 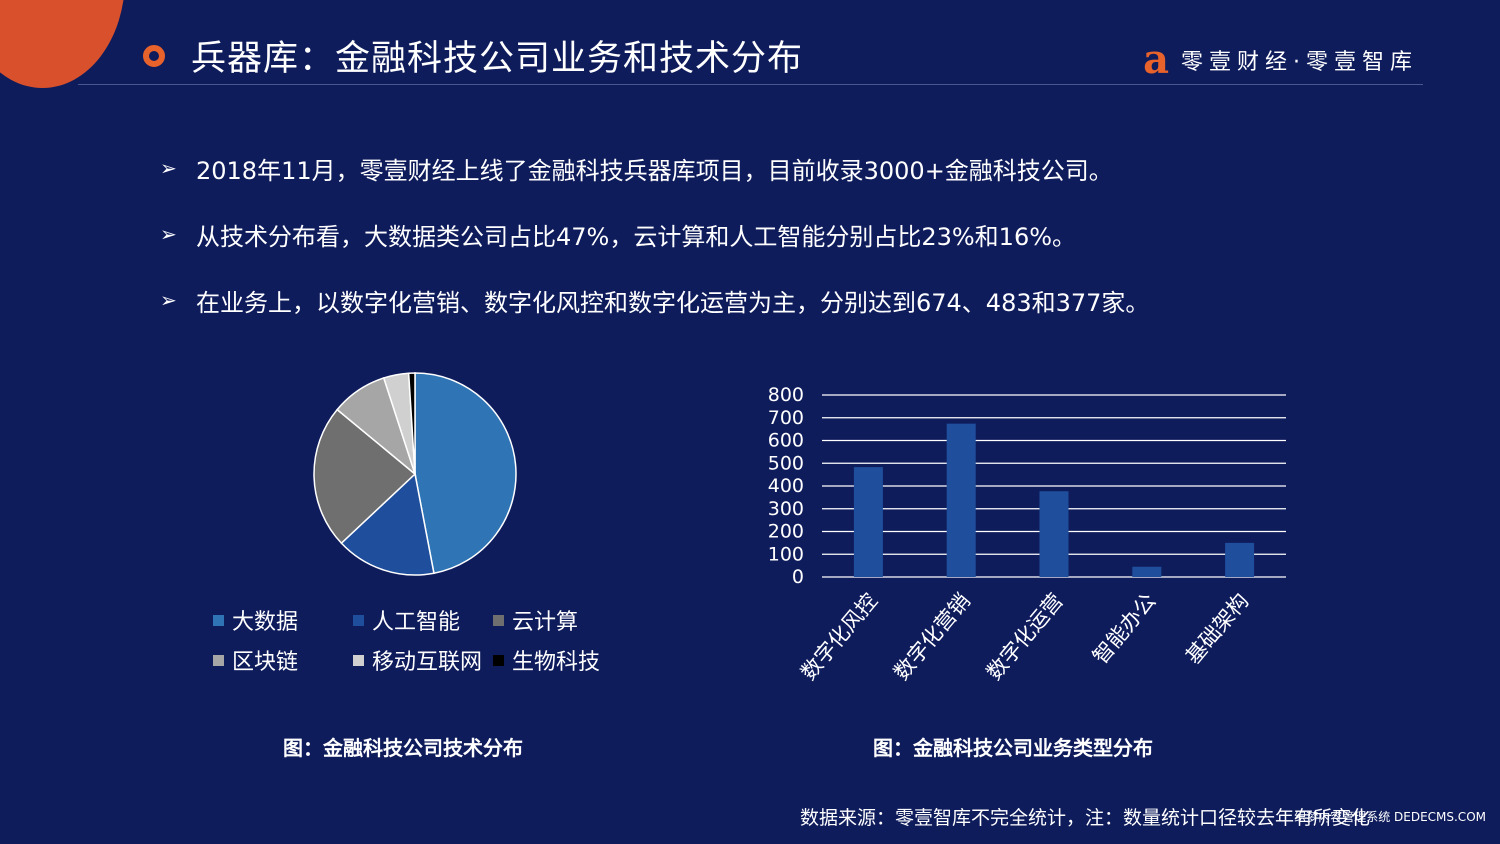 I want to click on legend-item: 移动互联网, so click(x=423, y=660).